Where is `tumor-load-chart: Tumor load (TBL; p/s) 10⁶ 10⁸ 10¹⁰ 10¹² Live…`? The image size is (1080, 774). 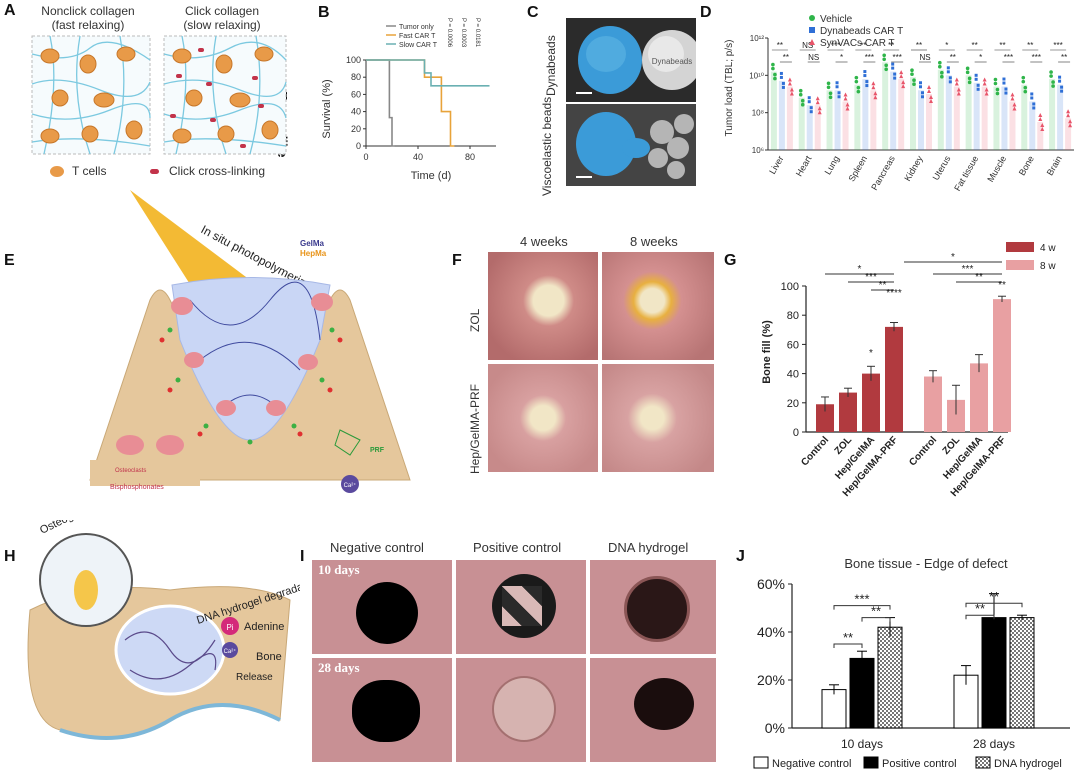
tumor-load-chart: Tumor load (TBL; p/s) 10⁶ 10⁸ 10¹⁰ 10¹² Live… is located at coordinates (899, 103).